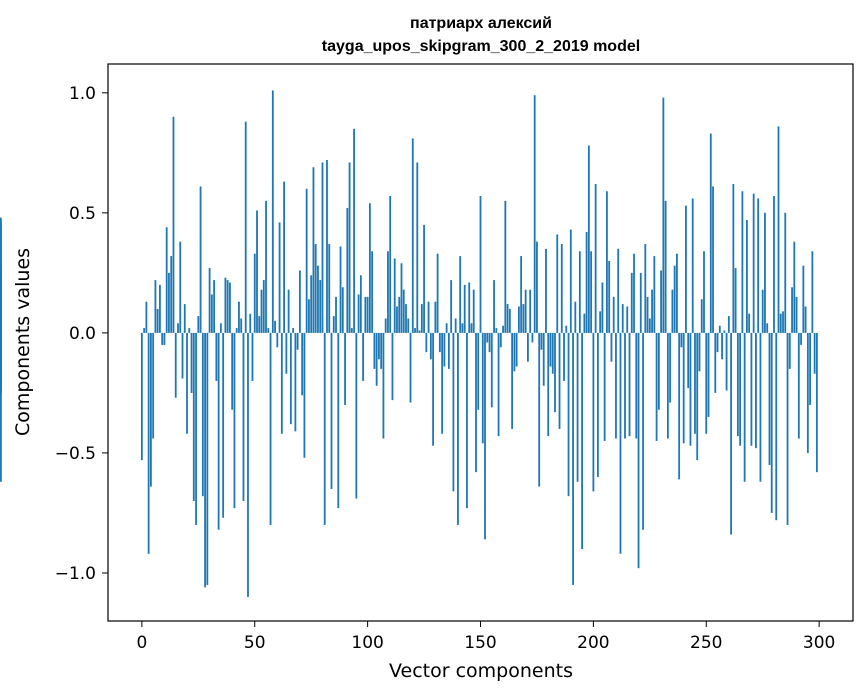  I want to click on x-tick-label: 300, so click(819, 643).